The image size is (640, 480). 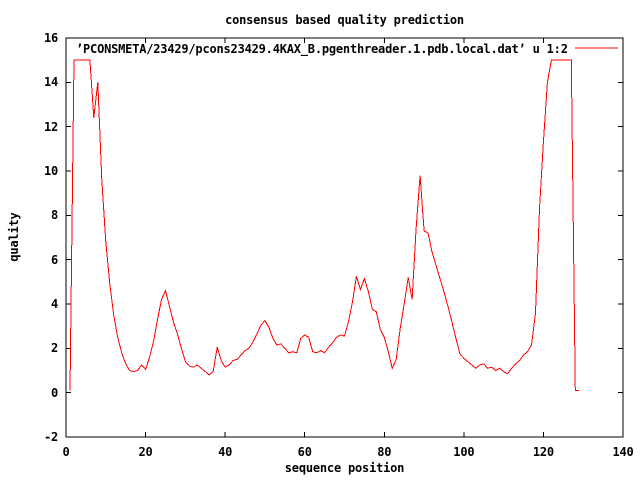 I want to click on x-tick-label: 20, so click(x=145, y=452).